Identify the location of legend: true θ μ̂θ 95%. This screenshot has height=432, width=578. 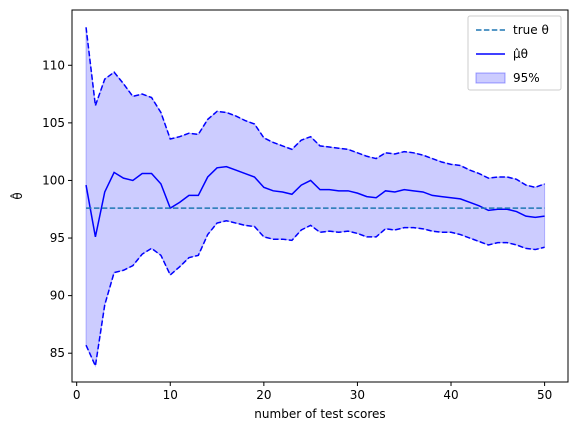
(514, 53).